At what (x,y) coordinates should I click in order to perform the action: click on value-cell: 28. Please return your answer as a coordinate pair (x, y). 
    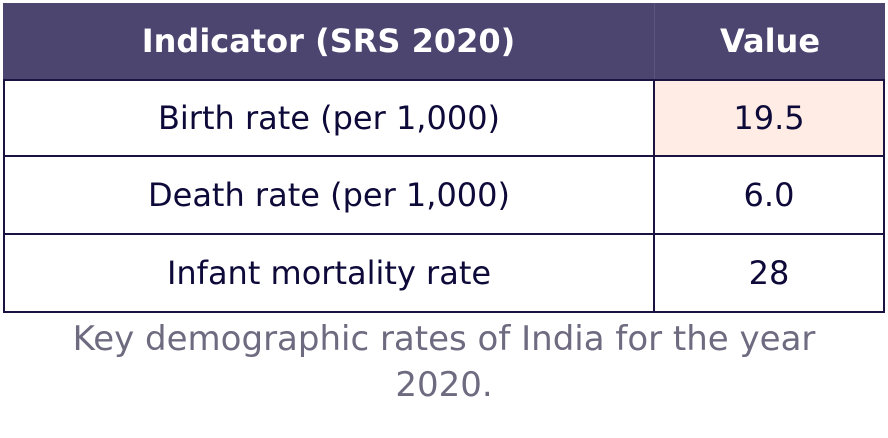
    Looking at the image, I should click on (769, 273).